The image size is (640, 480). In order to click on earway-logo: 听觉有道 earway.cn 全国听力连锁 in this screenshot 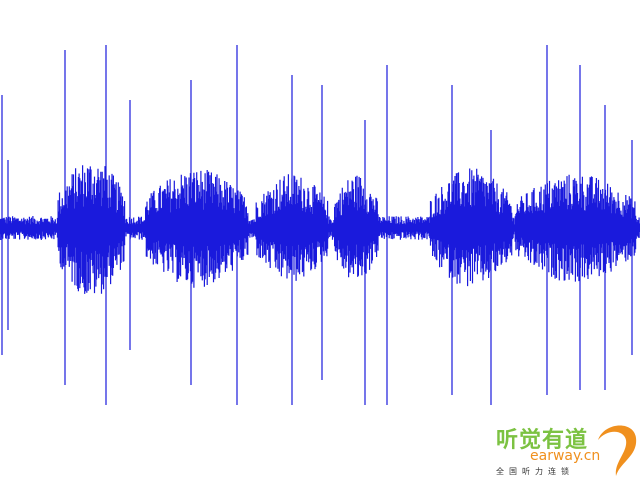, I will do `click(565, 449)`.